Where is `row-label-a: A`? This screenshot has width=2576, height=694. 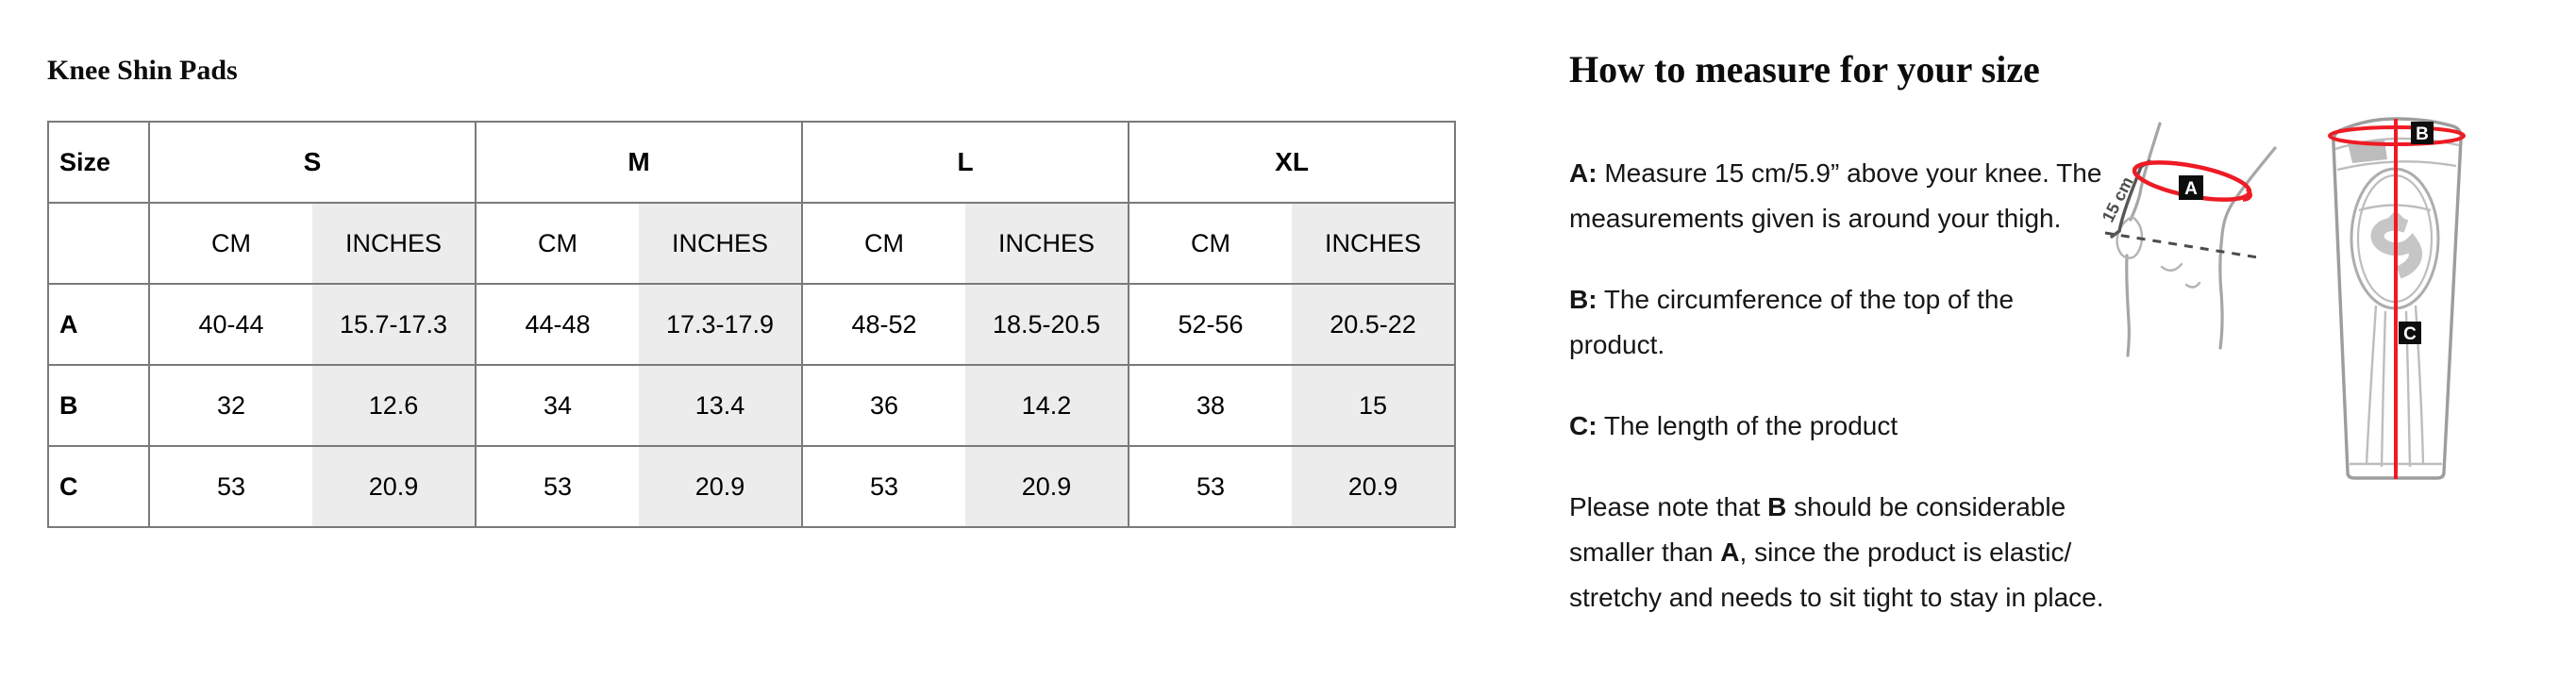
row-label-a: A is located at coordinates (99, 324).